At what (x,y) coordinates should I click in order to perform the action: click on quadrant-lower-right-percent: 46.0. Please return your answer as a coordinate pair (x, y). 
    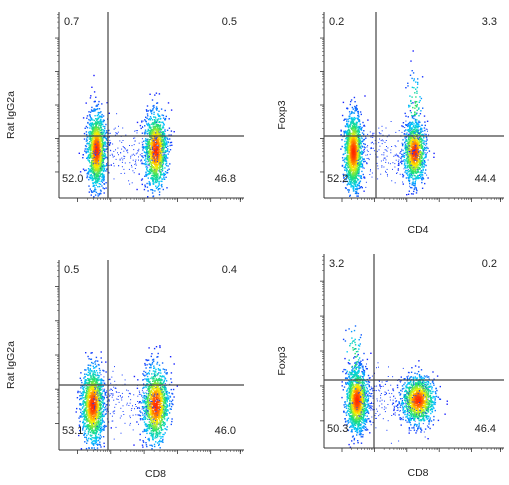
    Looking at the image, I should click on (225, 431).